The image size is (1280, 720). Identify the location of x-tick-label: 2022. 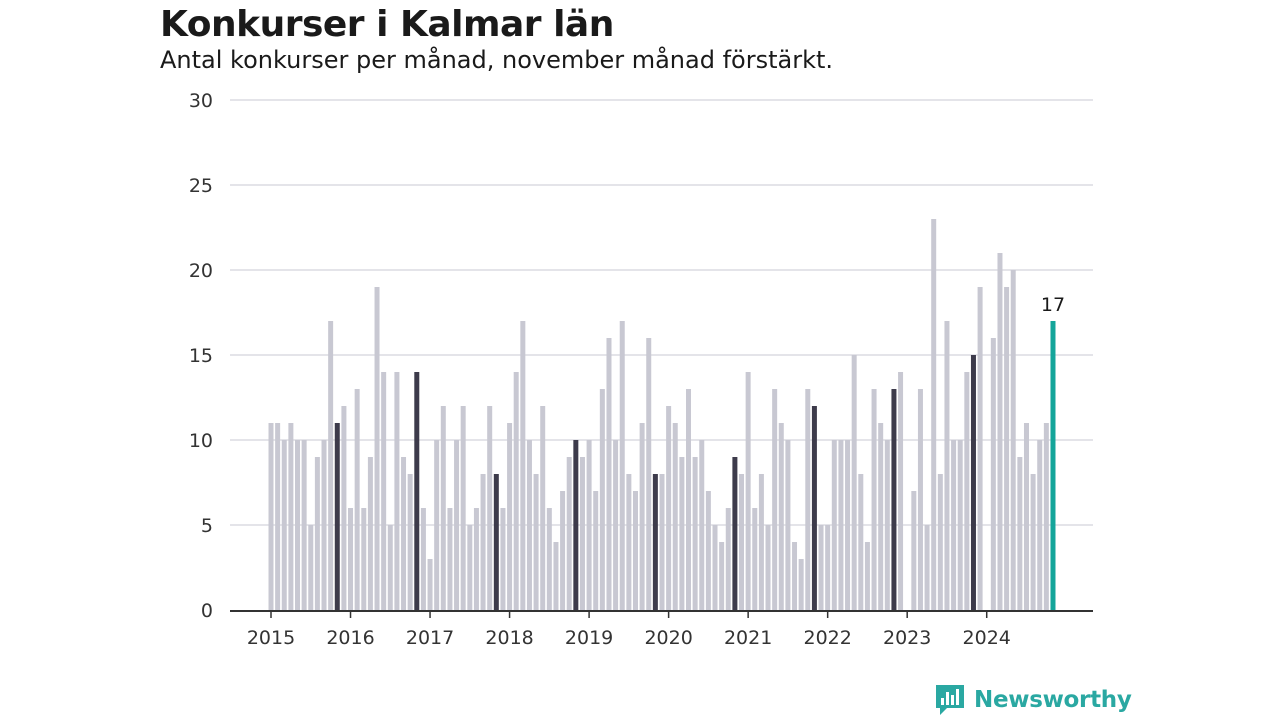
(827, 638).